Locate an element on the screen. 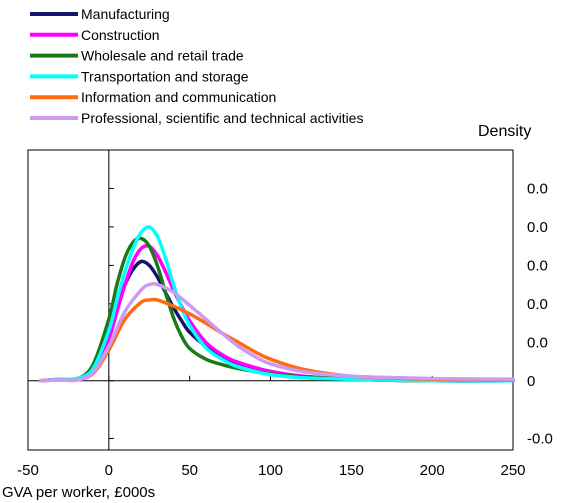  y-tick-label: 0 is located at coordinates (531, 381).